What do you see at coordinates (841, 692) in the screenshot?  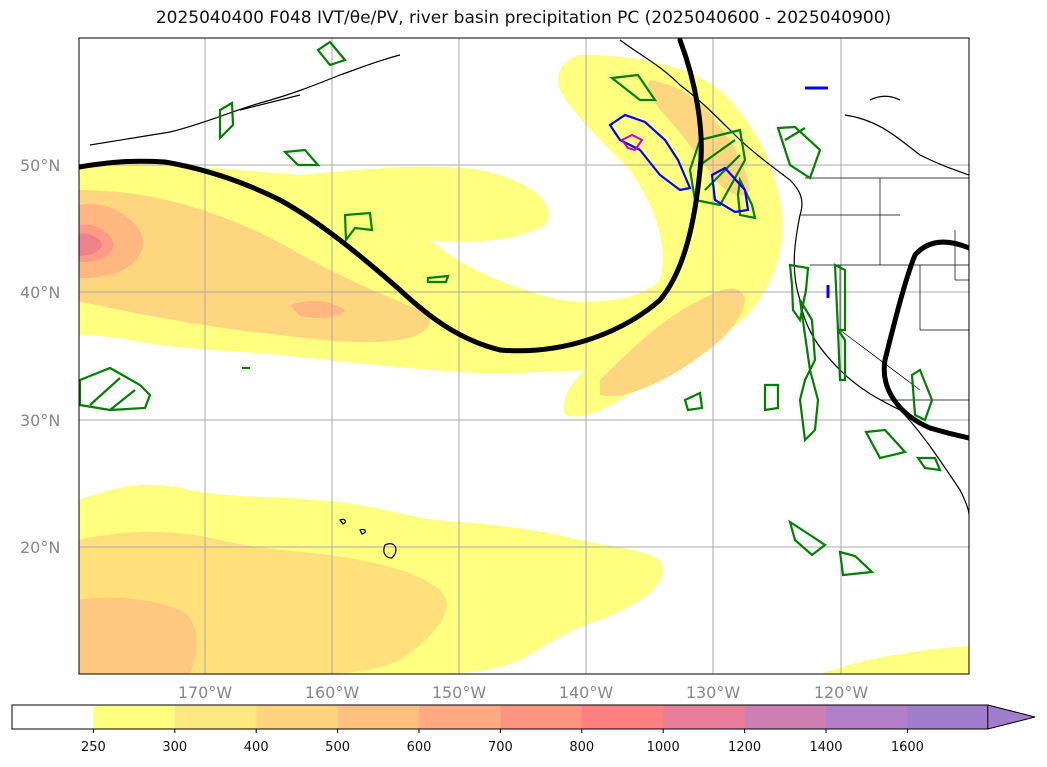 I see `lon-label-120w: 120°W` at bounding box center [841, 692].